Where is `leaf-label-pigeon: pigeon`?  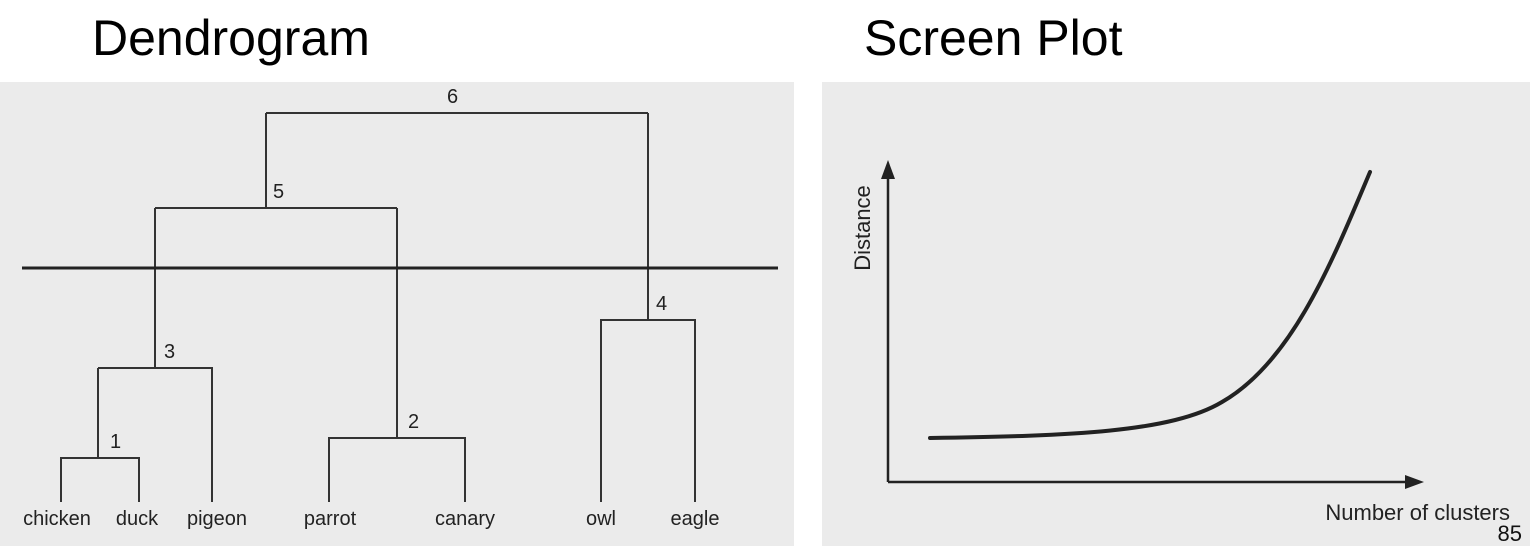 leaf-label-pigeon: pigeon is located at coordinates (217, 519).